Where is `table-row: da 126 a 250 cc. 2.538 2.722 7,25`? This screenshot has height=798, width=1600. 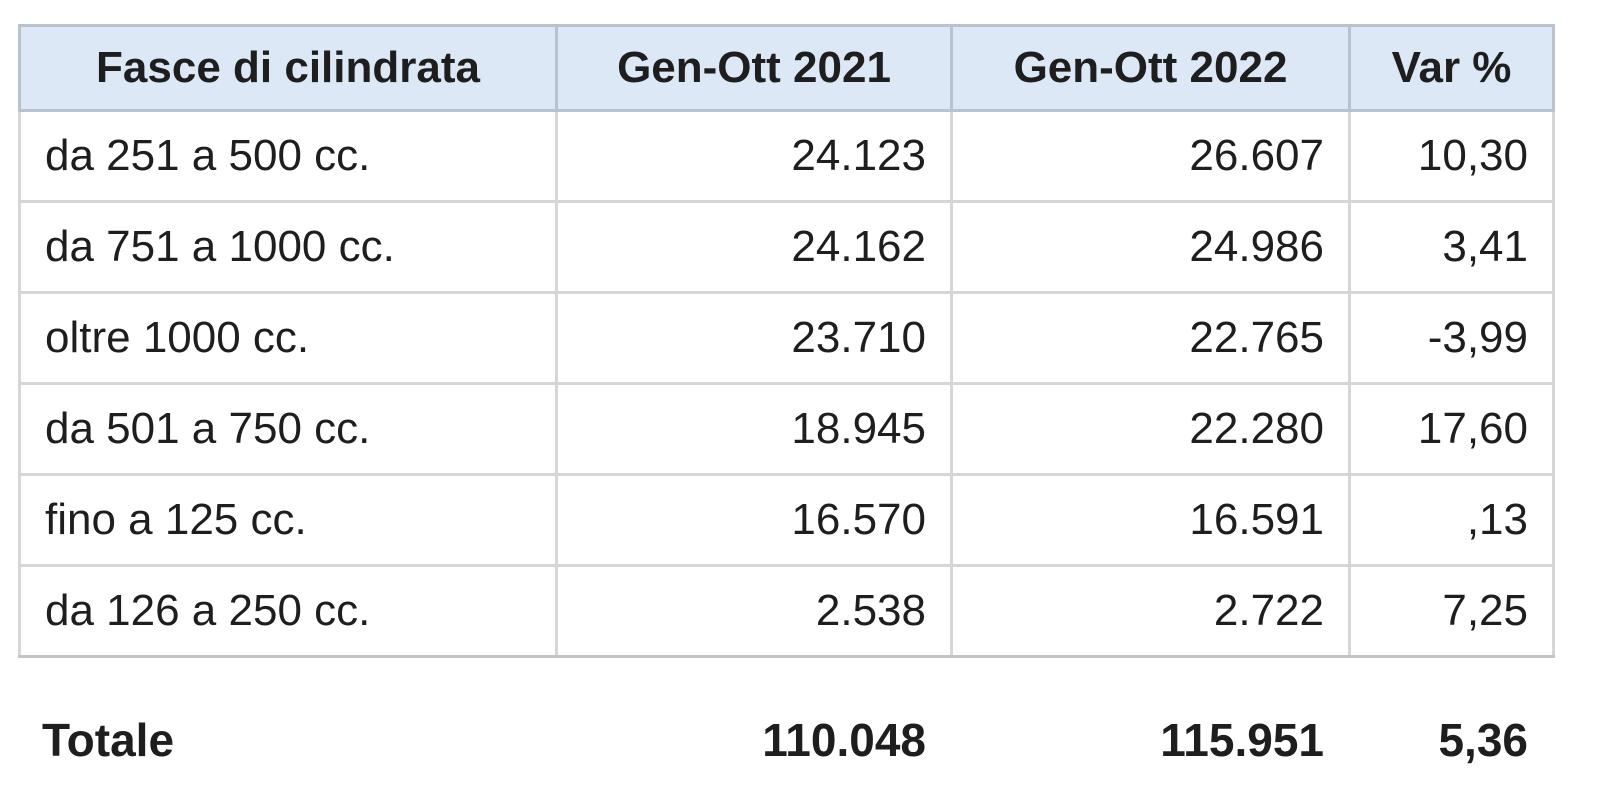
table-row: da 126 a 250 cc. 2.538 2.722 7,25 is located at coordinates (786, 611).